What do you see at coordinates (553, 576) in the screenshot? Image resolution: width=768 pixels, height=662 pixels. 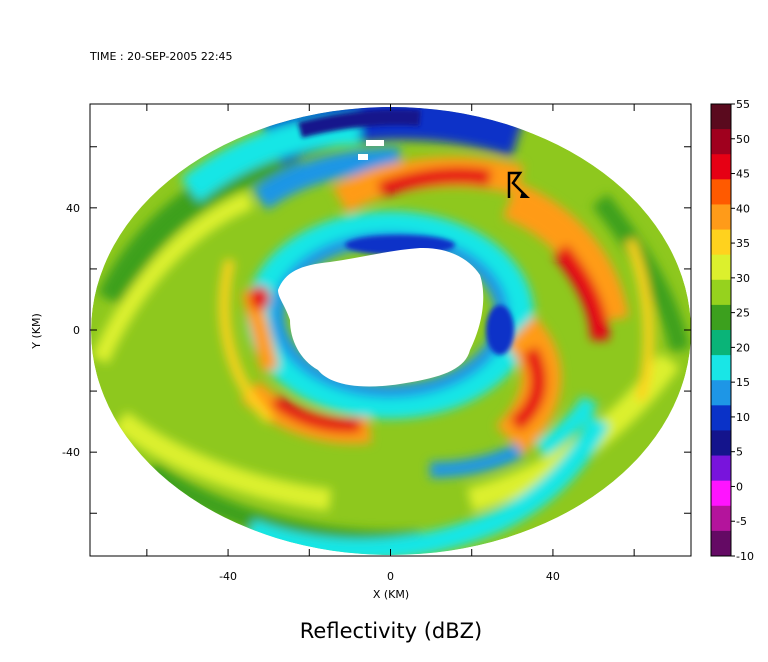 I see `x-tick-label: 40` at bounding box center [553, 576].